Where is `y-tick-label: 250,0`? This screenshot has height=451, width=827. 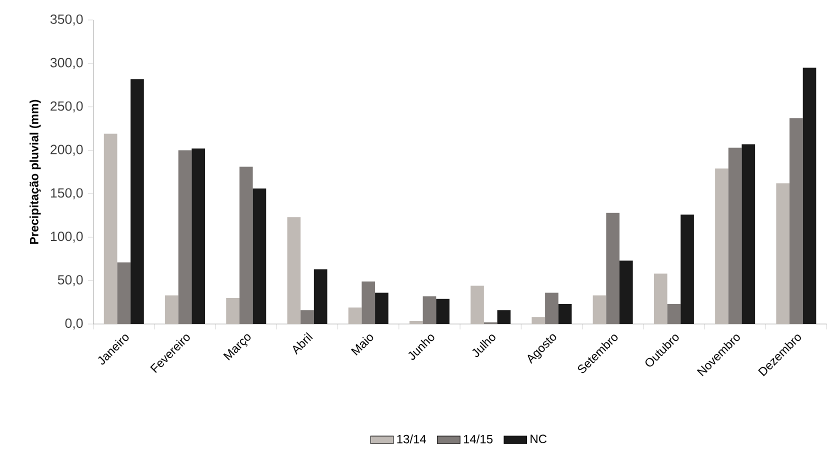
y-tick-label: 250,0 is located at coordinates (66, 107).